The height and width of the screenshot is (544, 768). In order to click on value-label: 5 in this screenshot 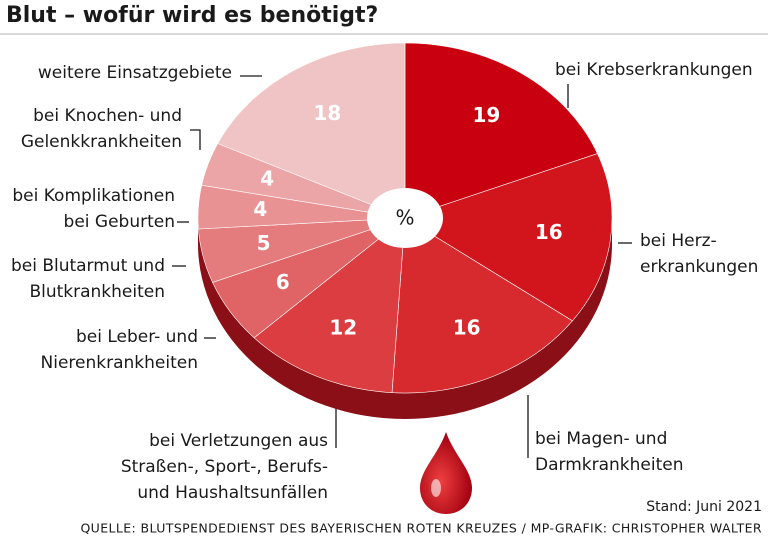, I will do `click(264, 243)`.